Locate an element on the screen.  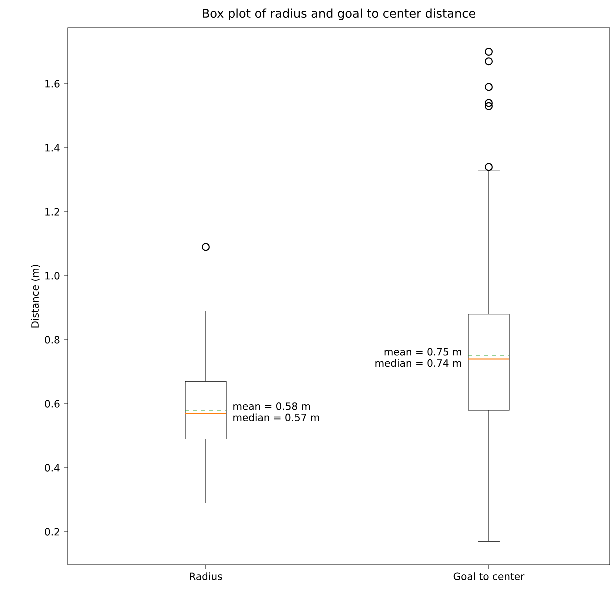
y-tick-label: 0.8 is located at coordinates (52, 340).